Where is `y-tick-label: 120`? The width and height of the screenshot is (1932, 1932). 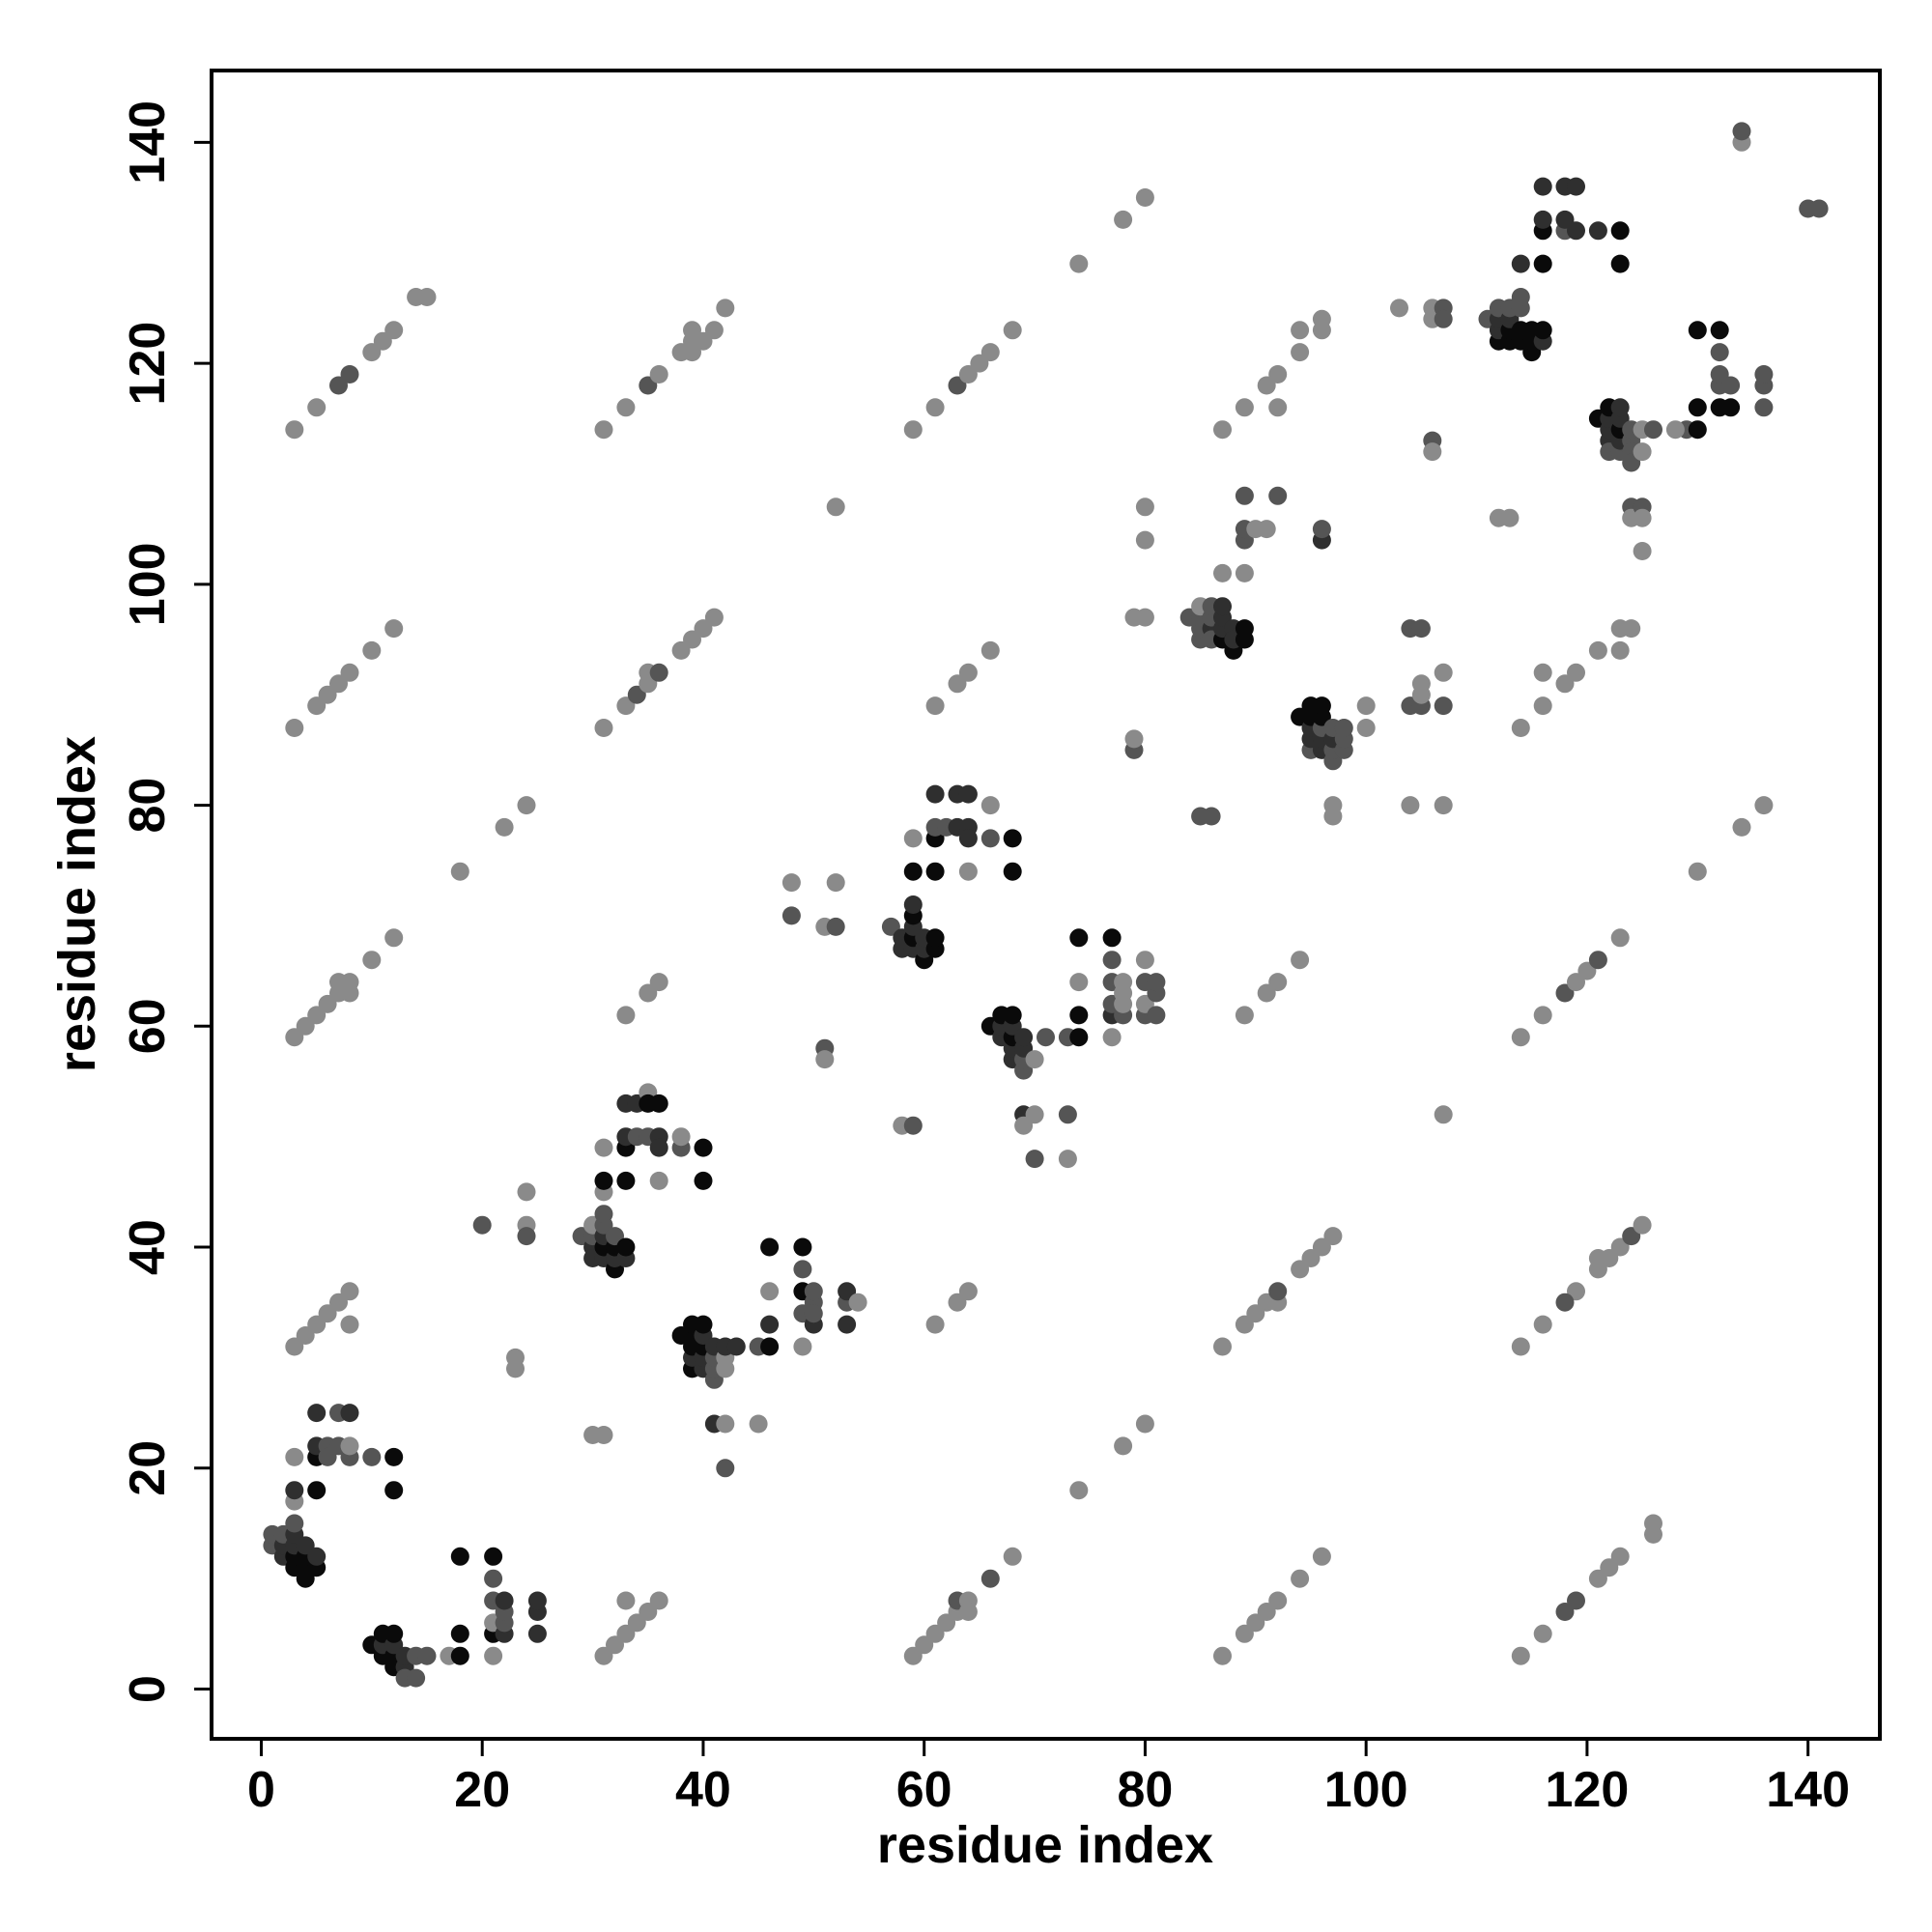 y-tick-label: 120 is located at coordinates (148, 364).